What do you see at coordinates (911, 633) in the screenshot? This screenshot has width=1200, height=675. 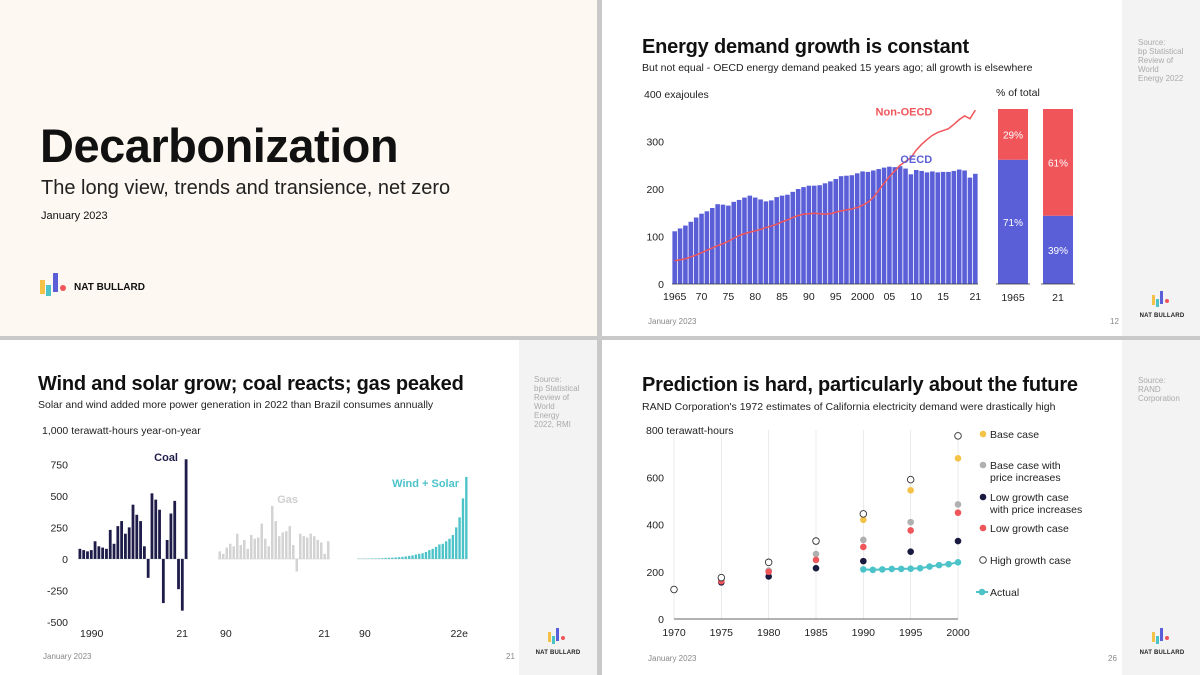 I see `x-tick-label: 1995` at bounding box center [911, 633].